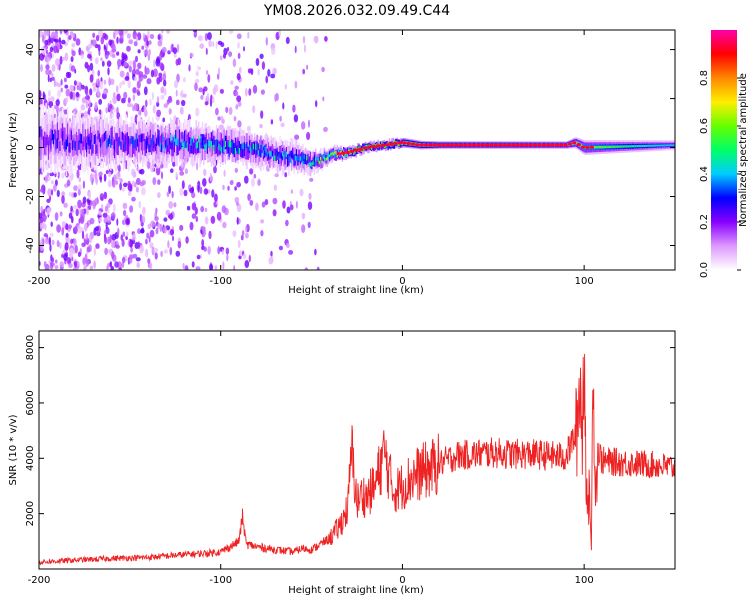 The height and width of the screenshot is (600, 750). Describe the element at coordinates (402, 281) in the screenshot. I see `x-tick-label: 0` at that location.